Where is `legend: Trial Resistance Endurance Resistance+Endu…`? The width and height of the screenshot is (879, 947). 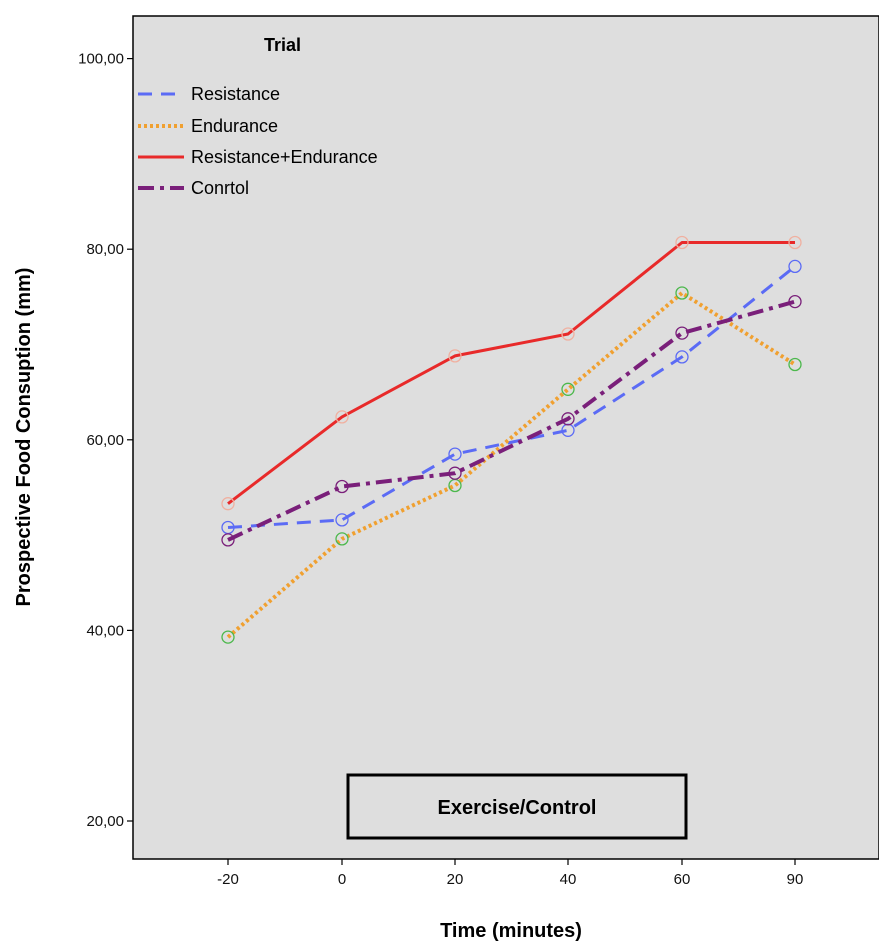 legend: Trial Resistance Endurance Resistance+Endu… is located at coordinates (258, 116).